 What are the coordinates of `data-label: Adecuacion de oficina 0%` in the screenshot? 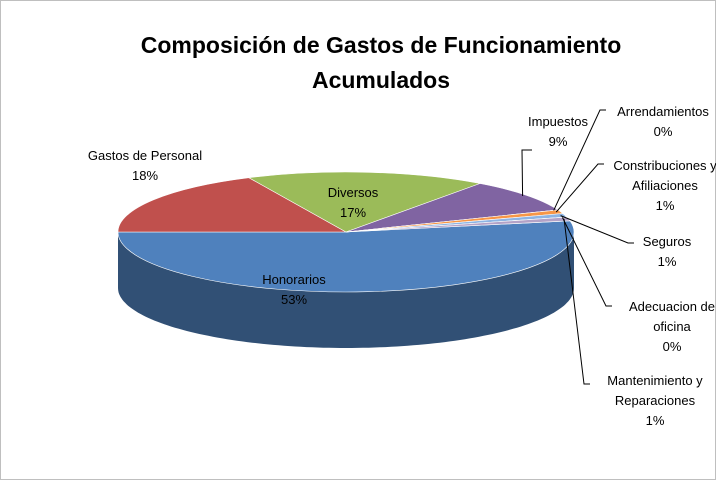 It's located at (669, 327).